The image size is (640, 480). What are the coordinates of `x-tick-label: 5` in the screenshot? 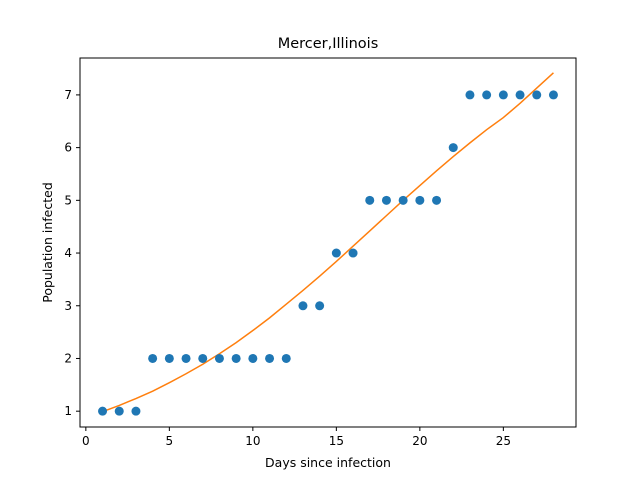 It's located at (170, 441).